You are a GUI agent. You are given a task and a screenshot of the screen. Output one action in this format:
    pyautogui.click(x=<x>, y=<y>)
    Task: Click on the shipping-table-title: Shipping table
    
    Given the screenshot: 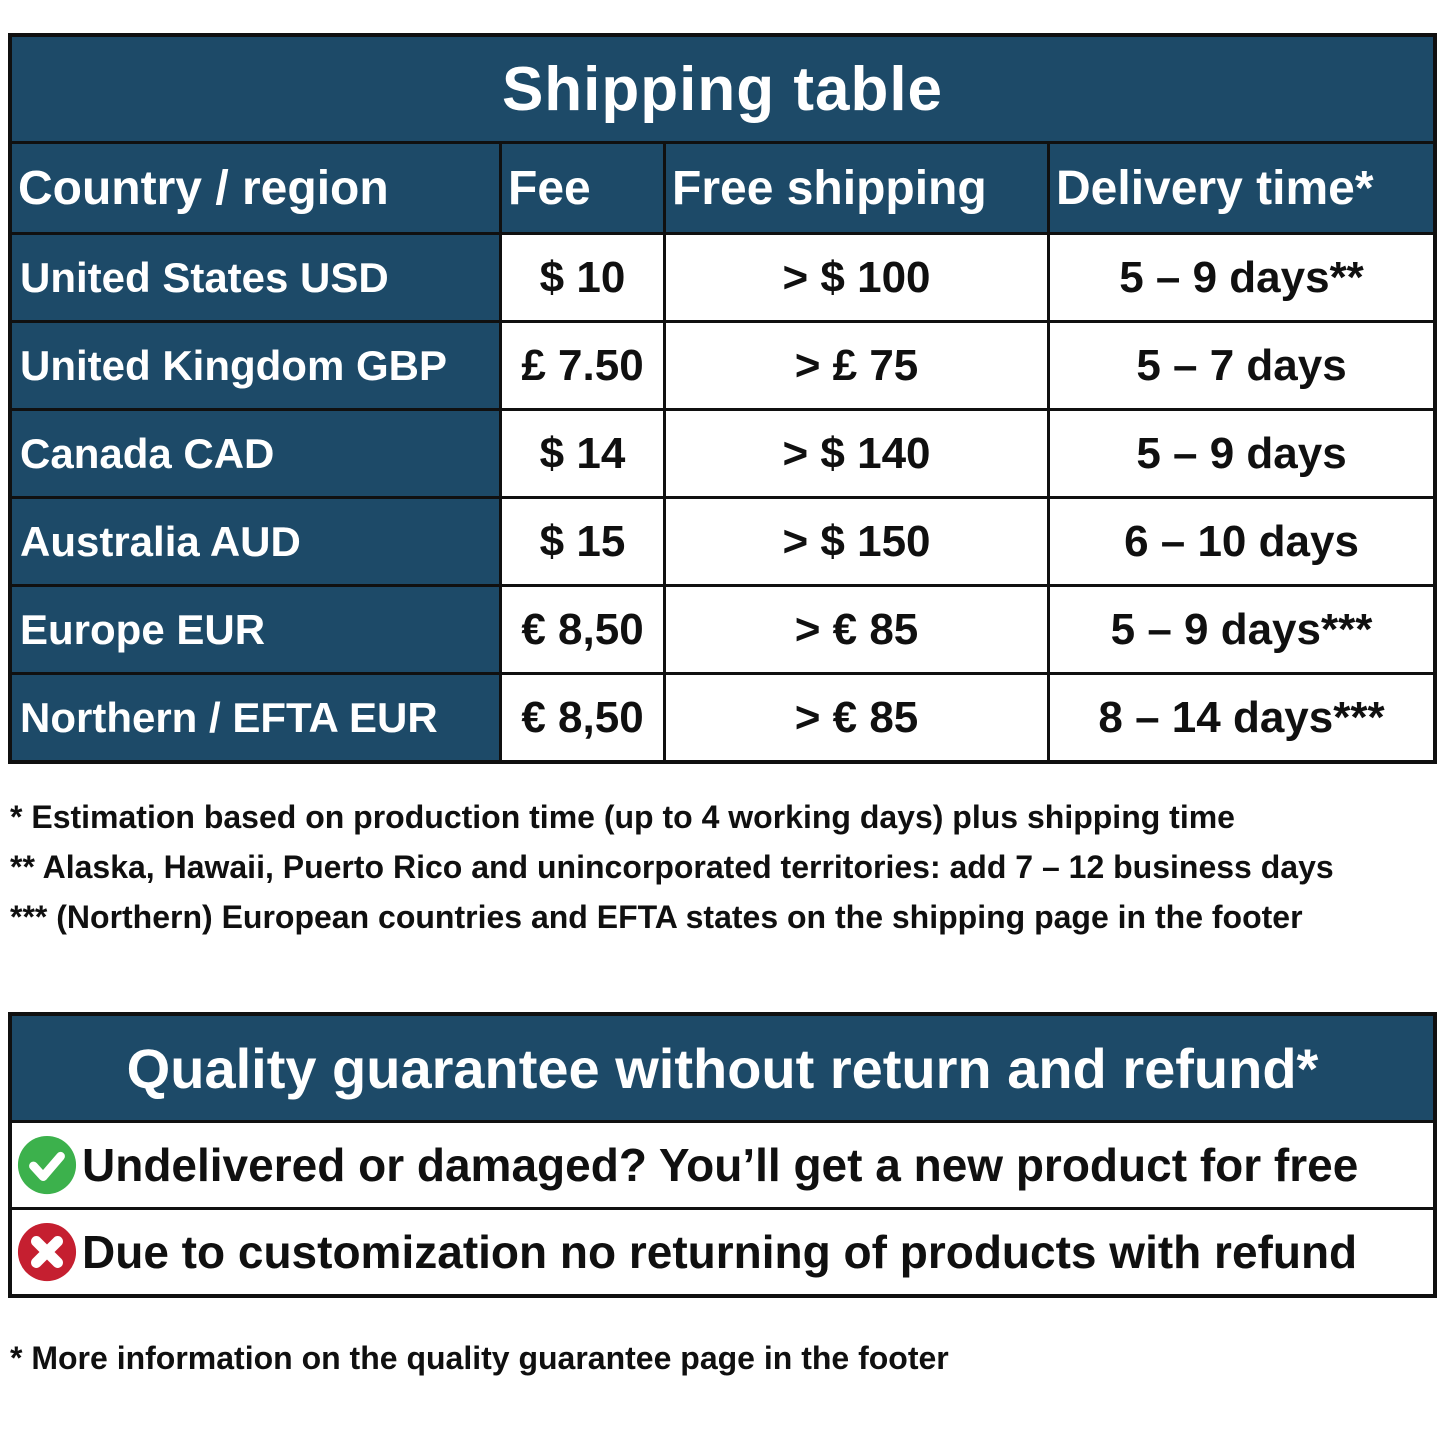 What is the action you would take?
    pyautogui.click(x=722, y=89)
    